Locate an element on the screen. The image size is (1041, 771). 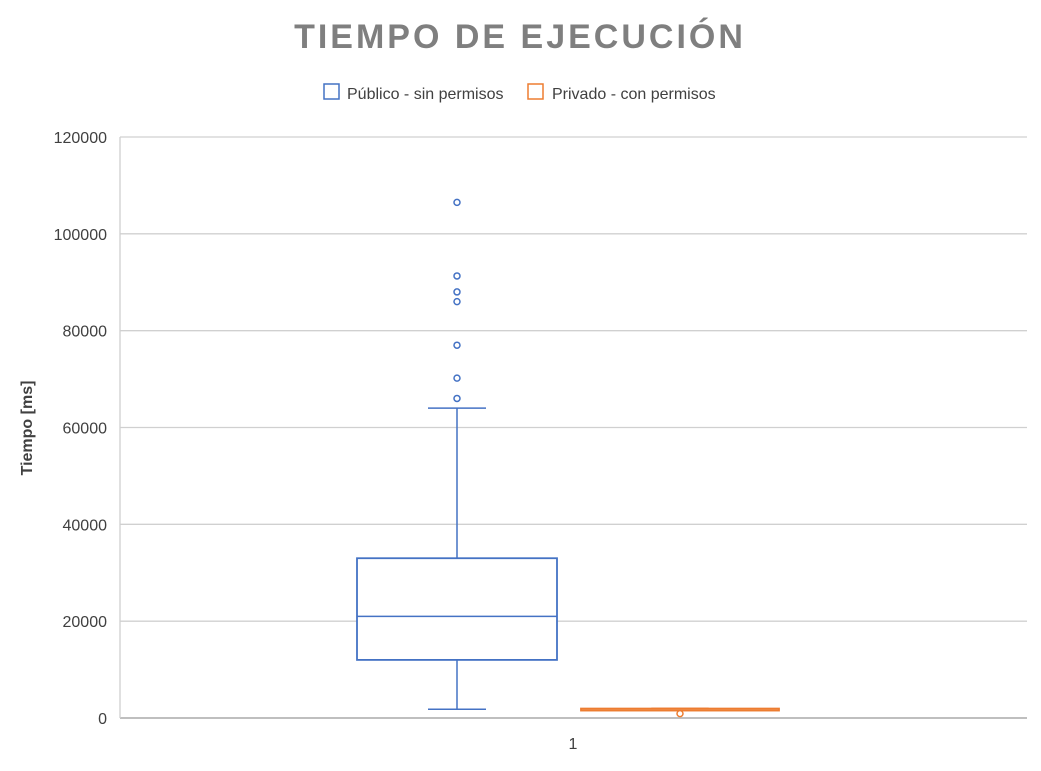
y-tick-label: 40000 is located at coordinates (85, 525).